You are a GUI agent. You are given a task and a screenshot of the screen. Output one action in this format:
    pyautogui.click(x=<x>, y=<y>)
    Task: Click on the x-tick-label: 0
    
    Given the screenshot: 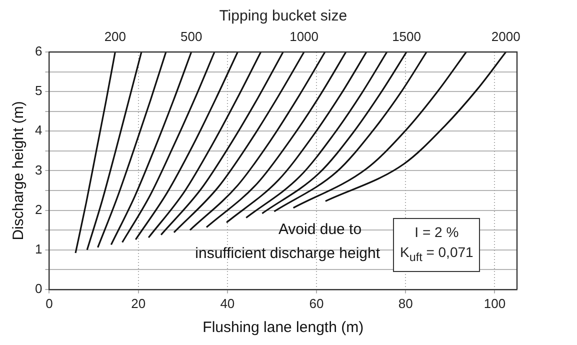 What is the action you would take?
    pyautogui.click(x=49, y=303)
    